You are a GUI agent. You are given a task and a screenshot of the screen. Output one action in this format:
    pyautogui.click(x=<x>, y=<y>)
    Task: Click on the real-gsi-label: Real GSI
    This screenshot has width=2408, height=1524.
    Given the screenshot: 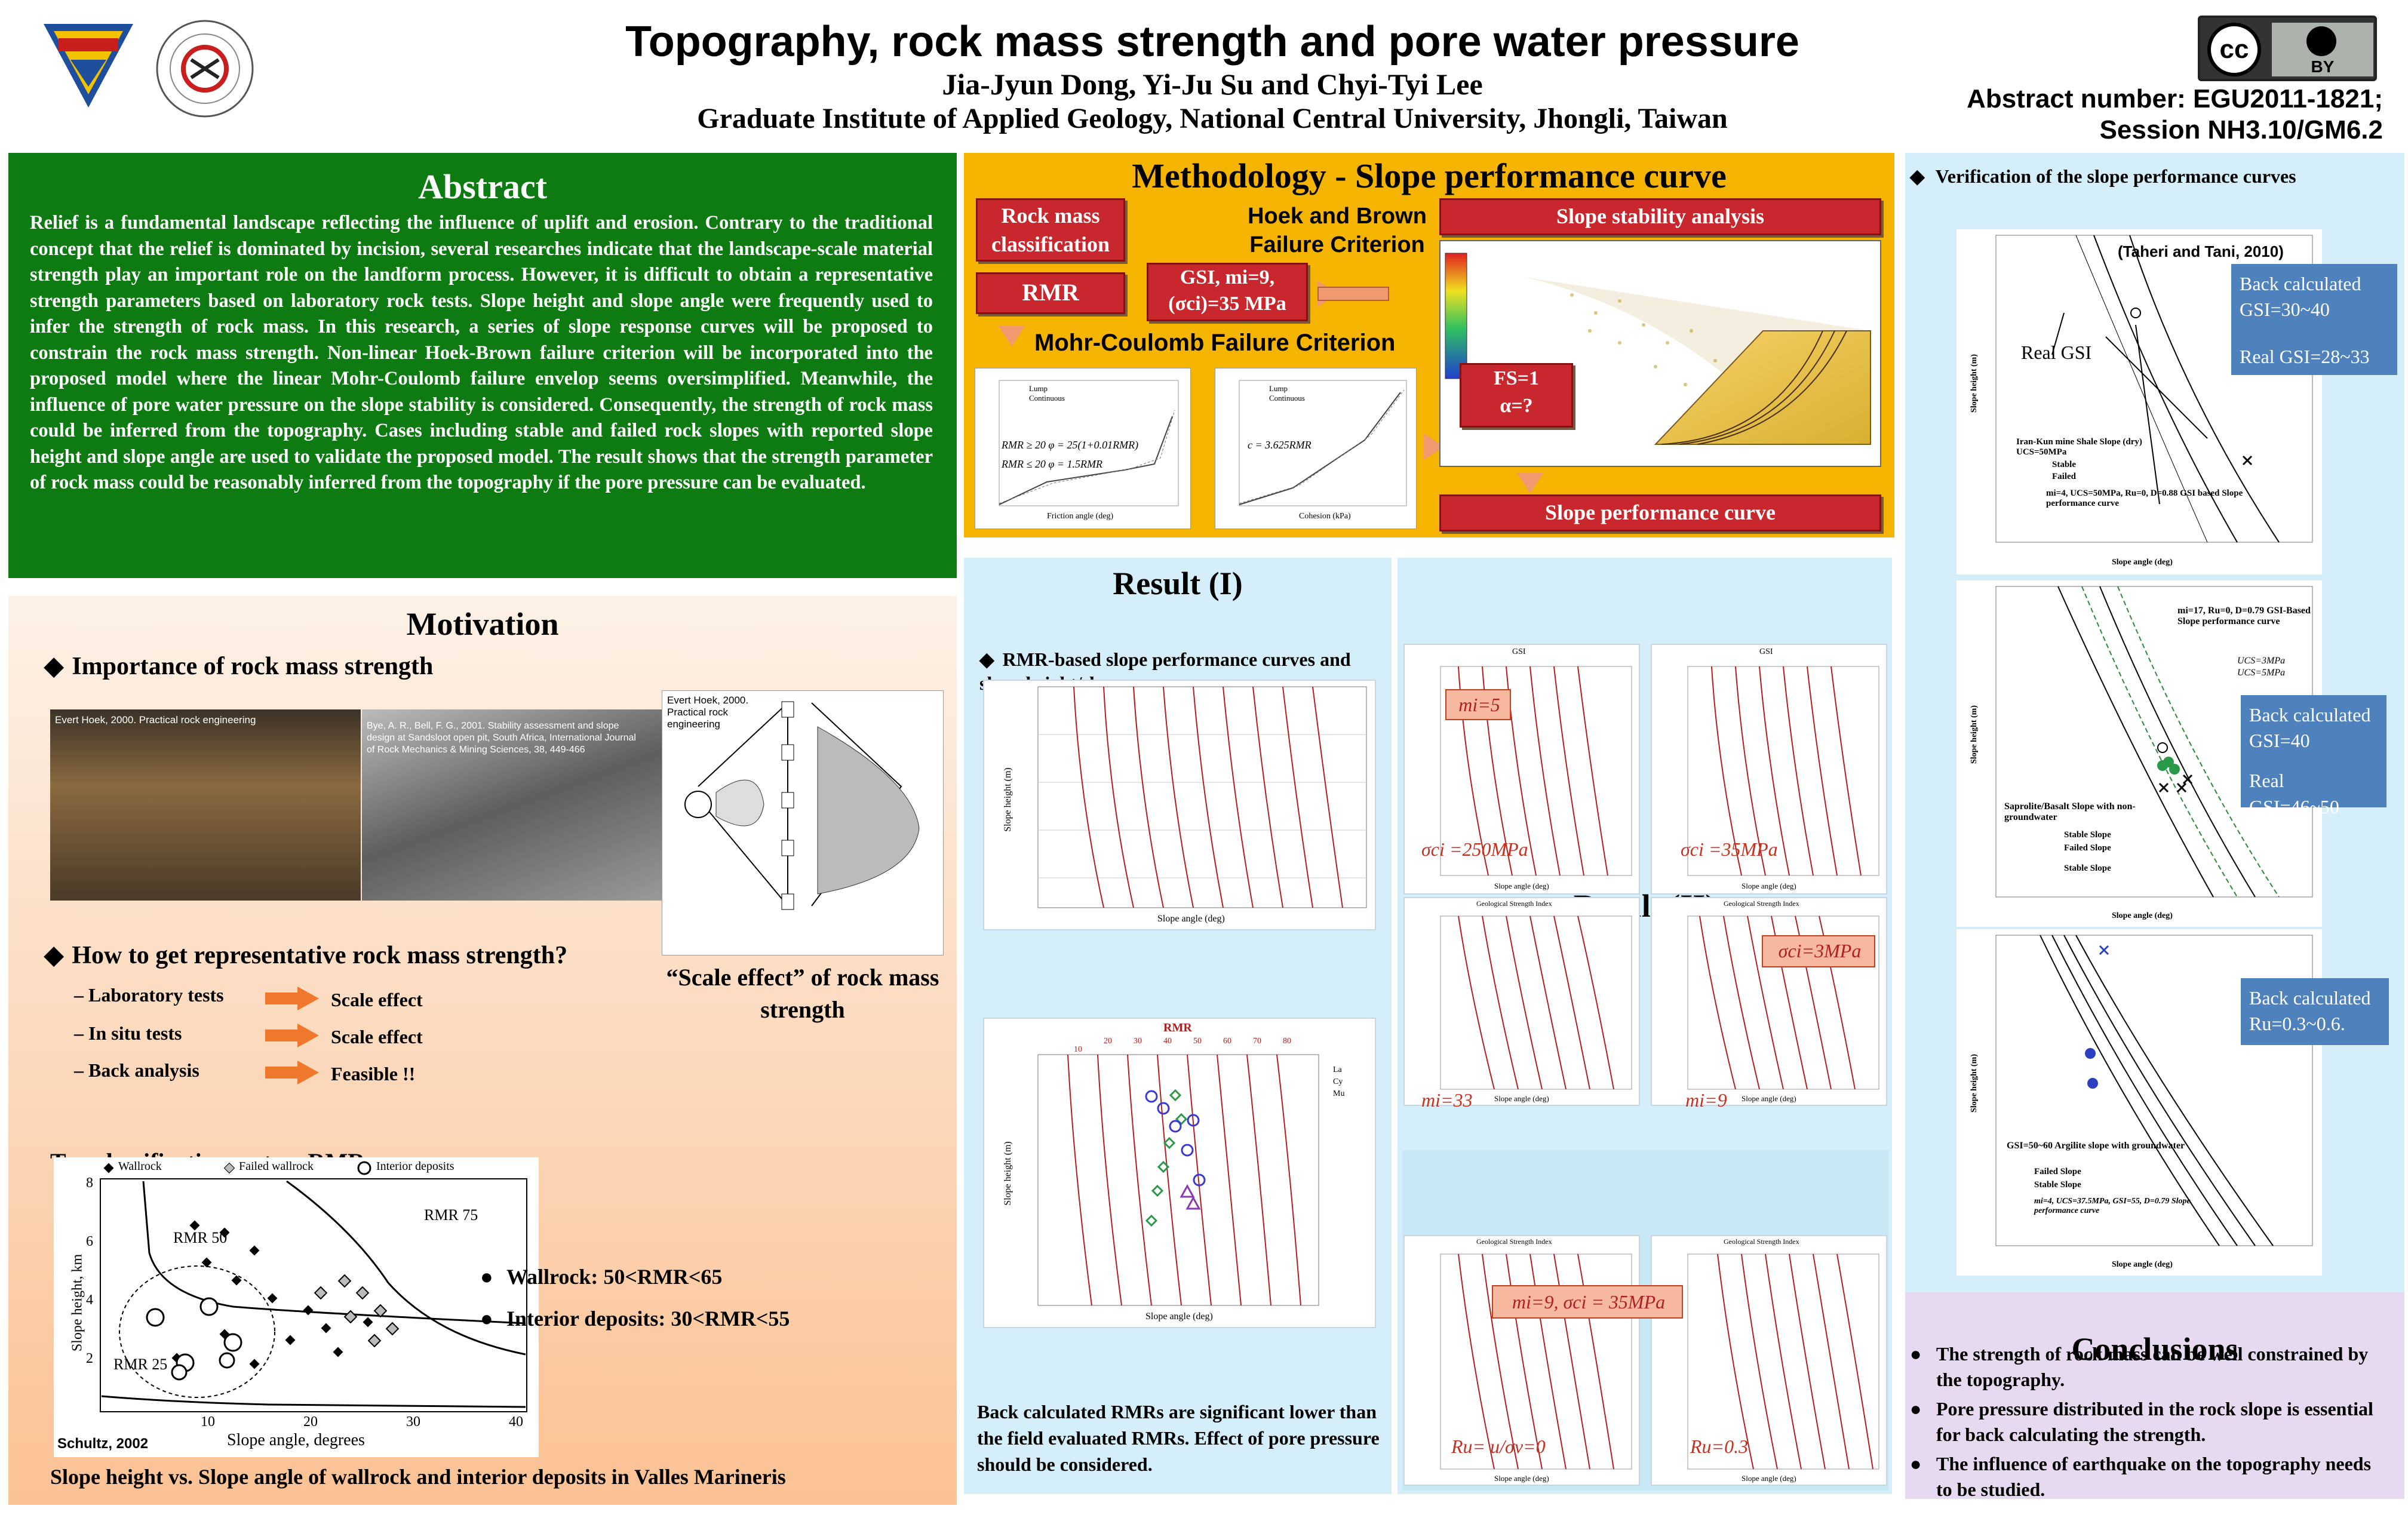 What is the action you would take?
    pyautogui.click(x=2056, y=352)
    